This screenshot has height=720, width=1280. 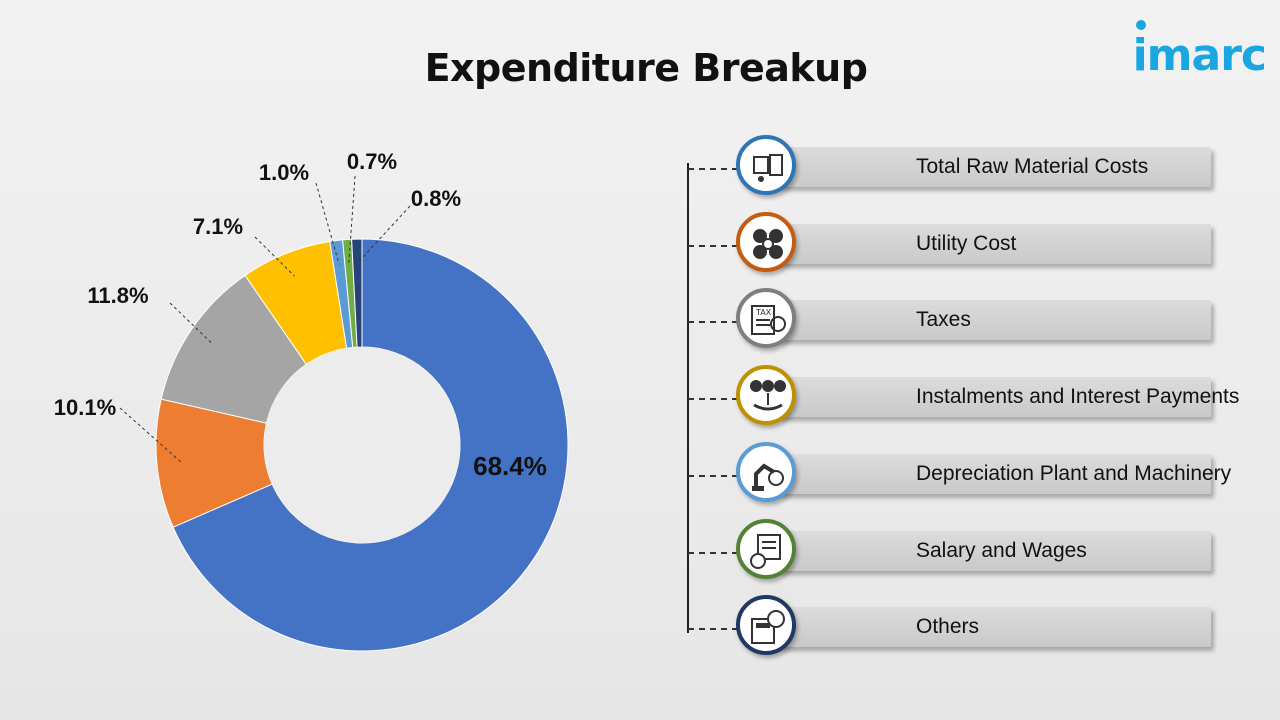 I want to click on others-icon, so click(x=766, y=625).